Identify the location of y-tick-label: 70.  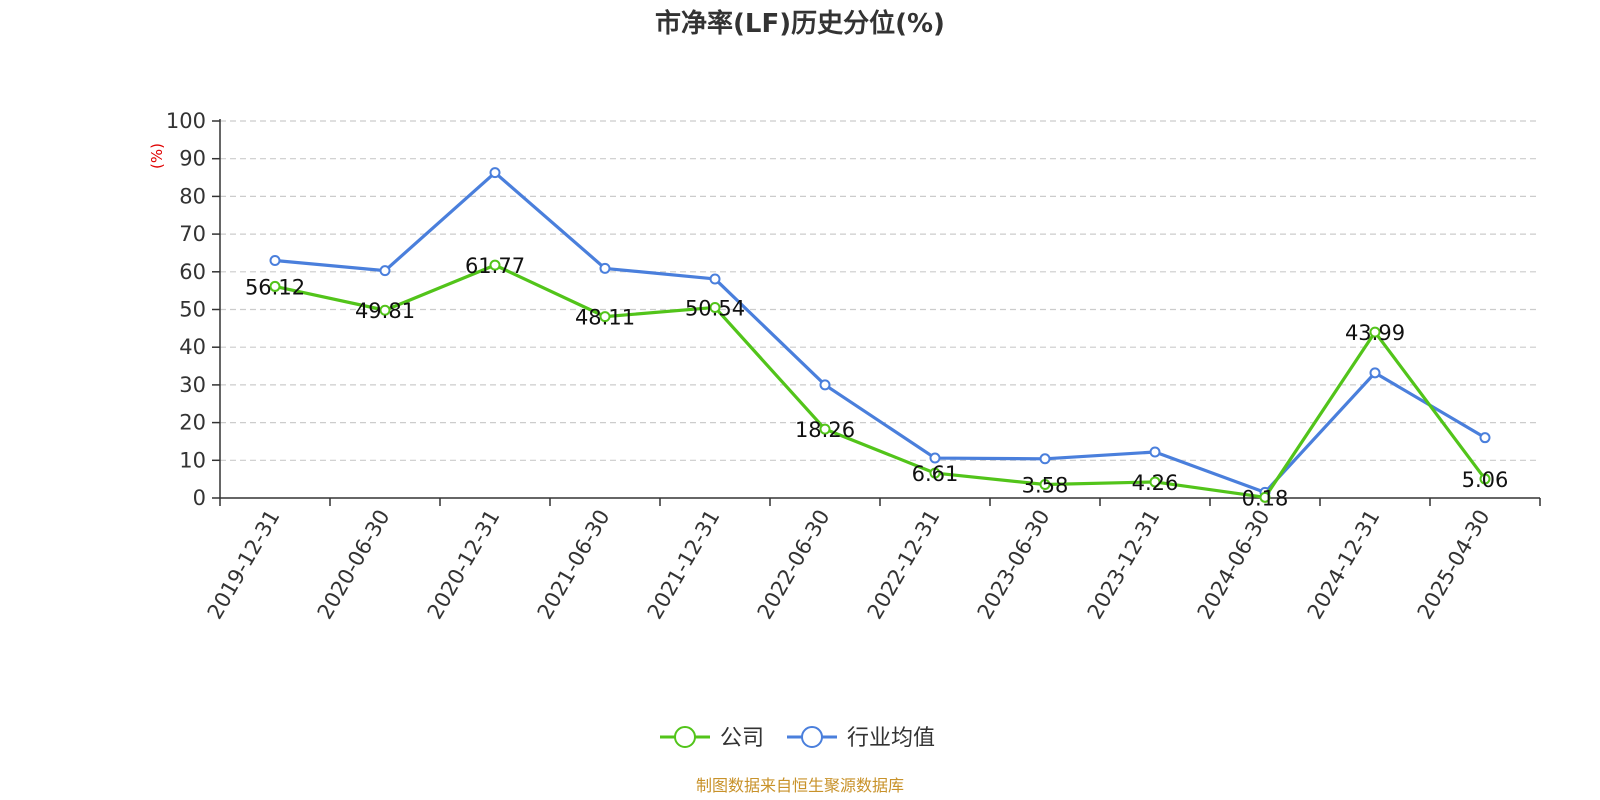
(192, 234).